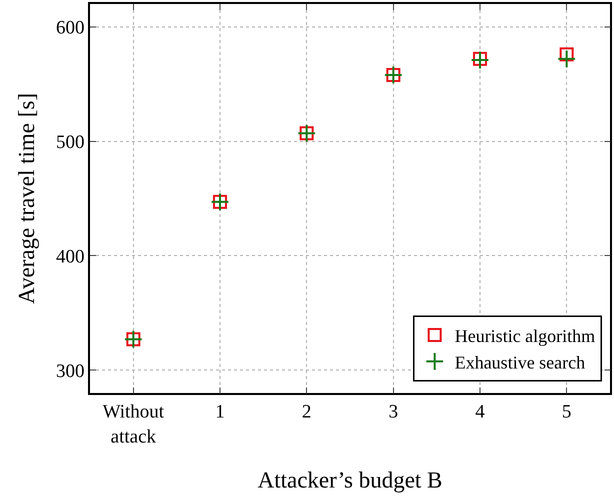  What do you see at coordinates (70, 371) in the screenshot?
I see `y-tick-label: 300` at bounding box center [70, 371].